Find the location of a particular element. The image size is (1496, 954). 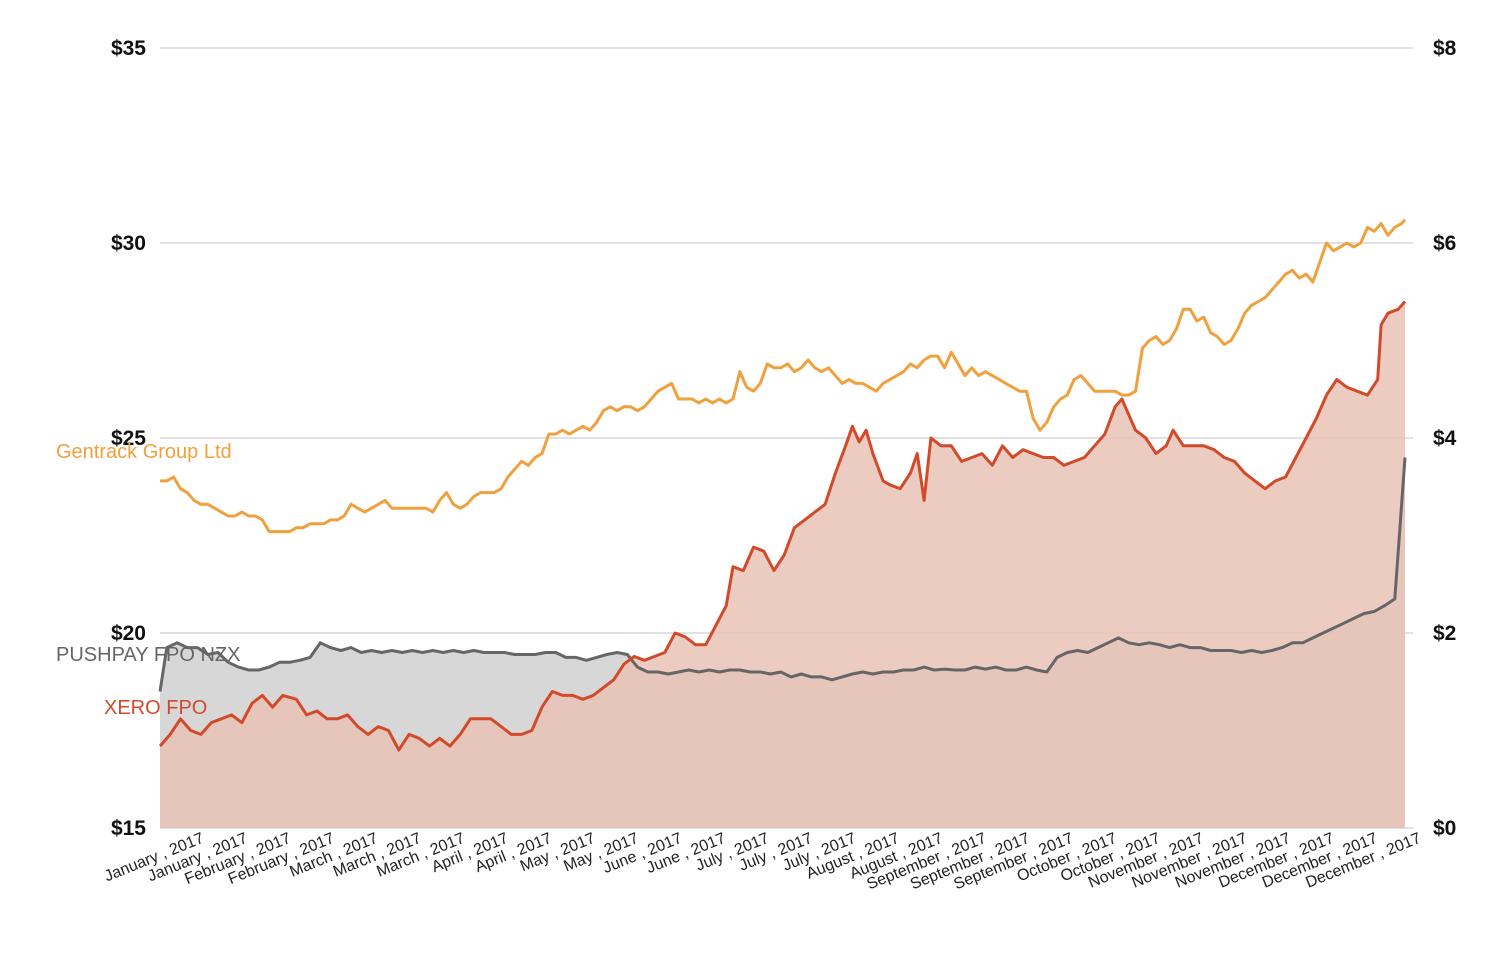

y-right-tick-label: $2 is located at coordinates (1444, 633).